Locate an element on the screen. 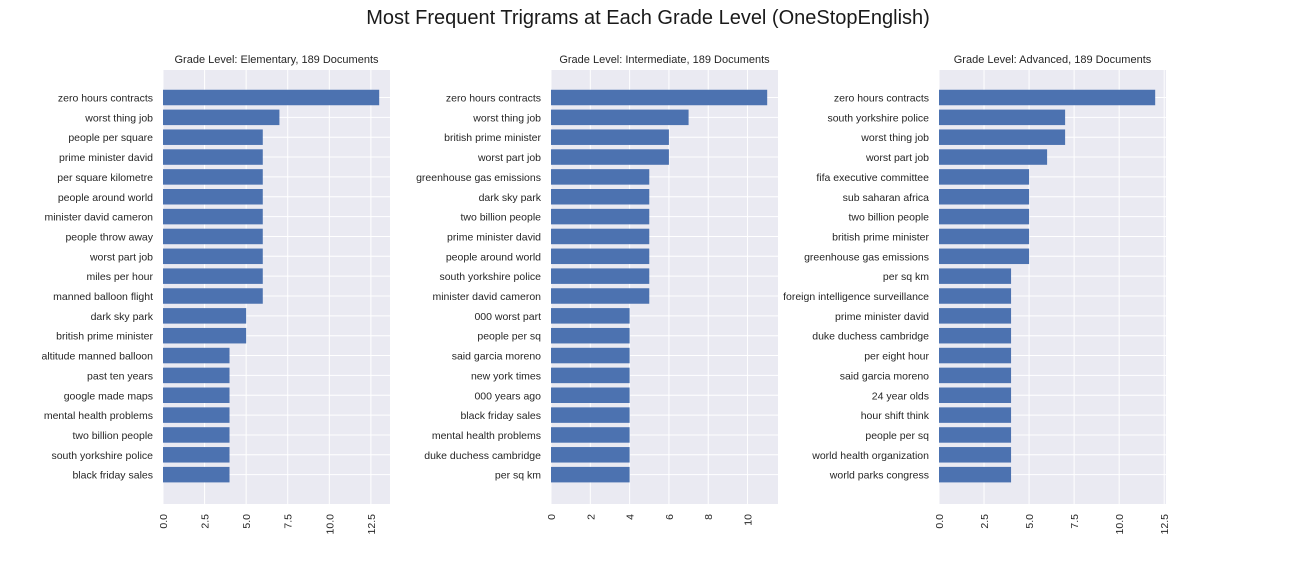 The width and height of the screenshot is (1296, 576). category-label: world parks congress is located at coordinates (879, 476).